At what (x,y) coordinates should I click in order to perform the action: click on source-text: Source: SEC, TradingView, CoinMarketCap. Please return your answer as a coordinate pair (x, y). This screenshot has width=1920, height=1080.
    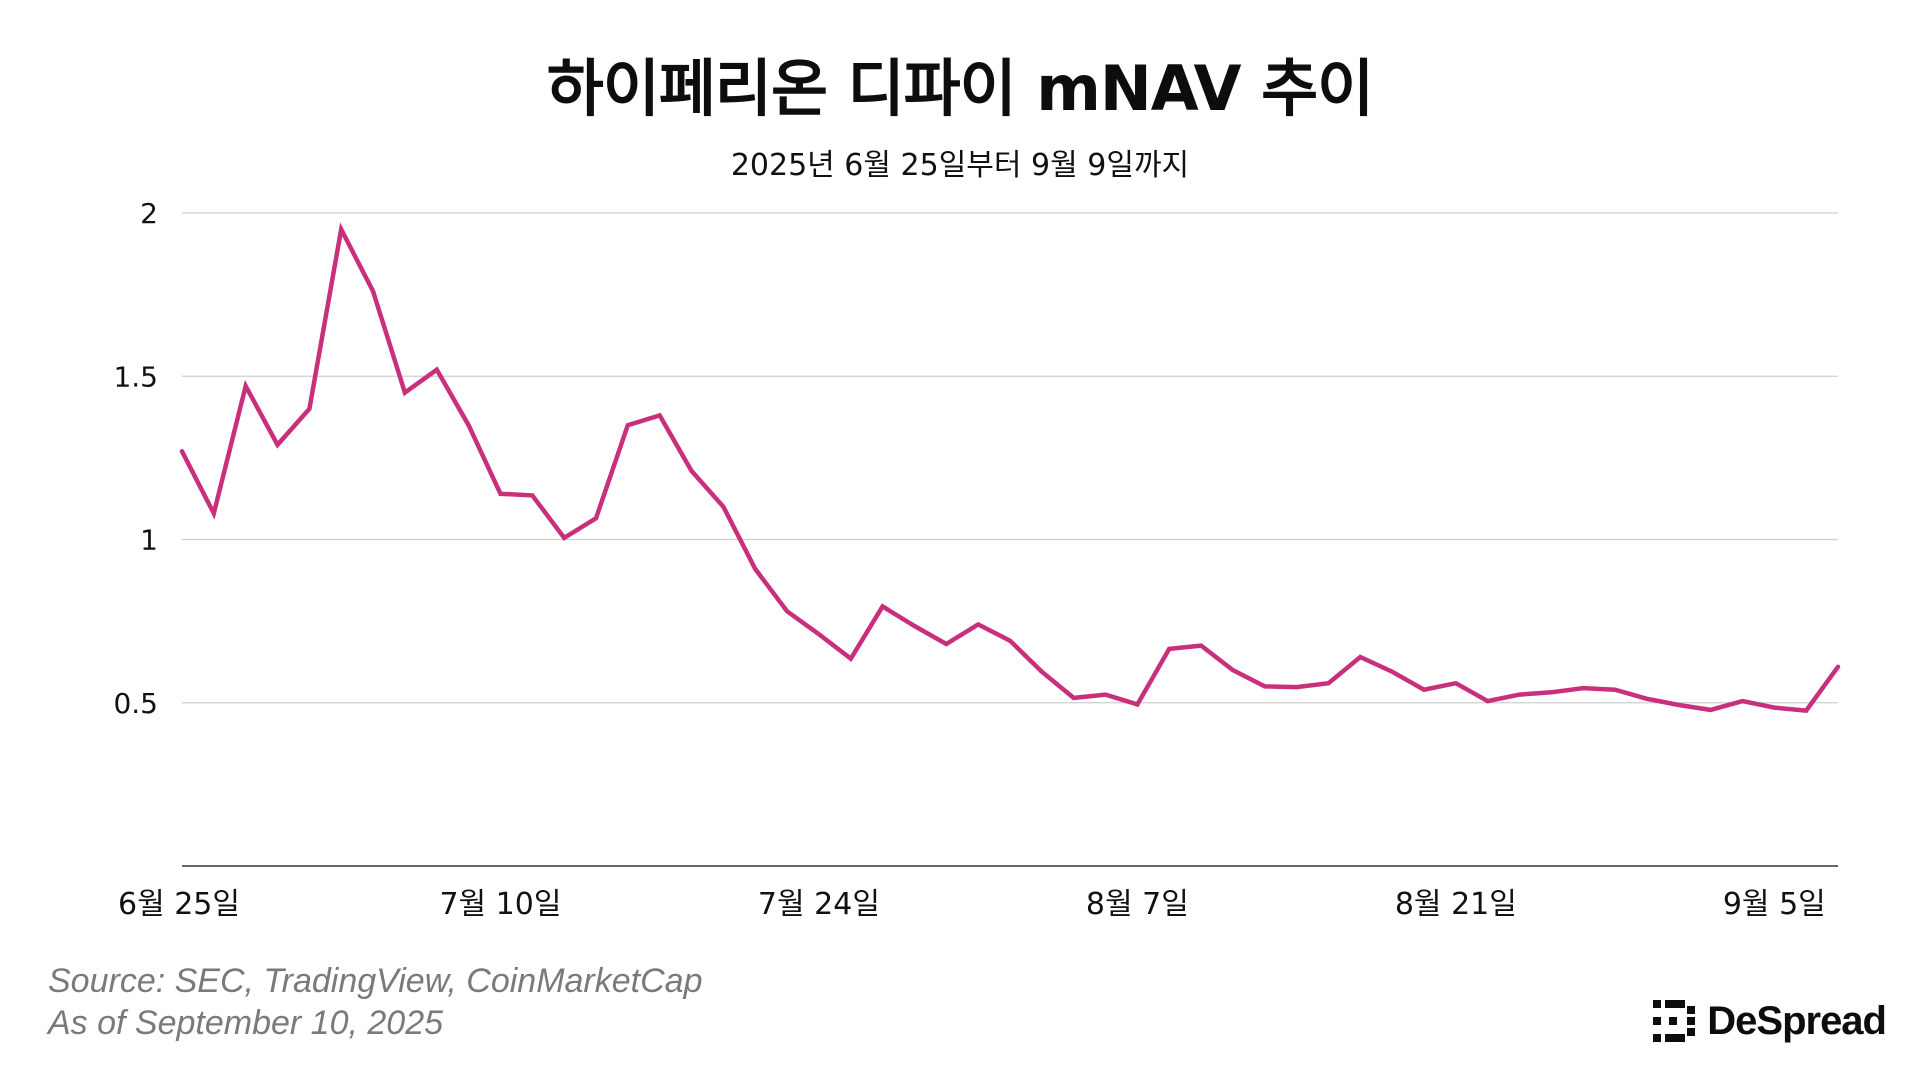
    Looking at the image, I should click on (375, 981).